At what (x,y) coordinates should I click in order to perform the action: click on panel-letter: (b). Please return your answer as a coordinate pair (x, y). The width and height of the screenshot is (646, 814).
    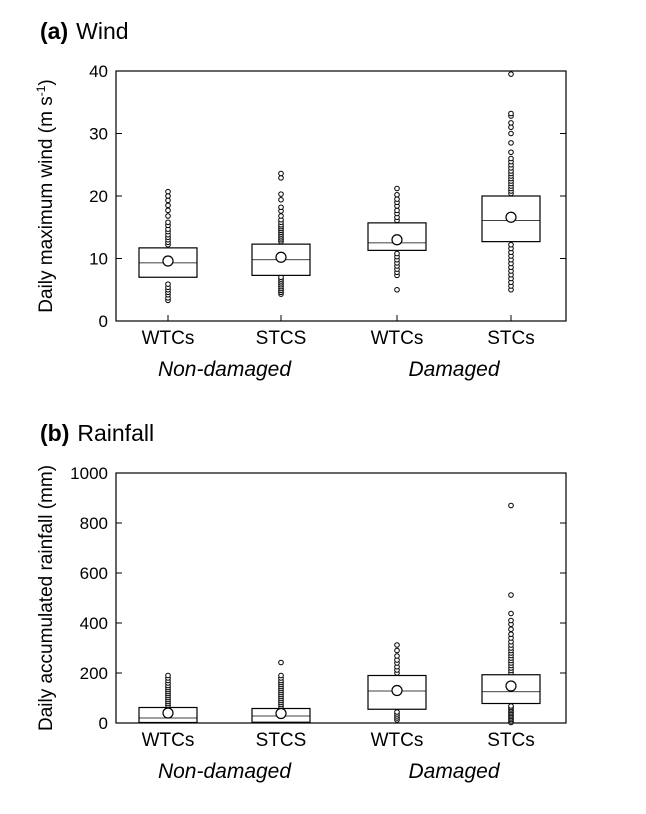
    Looking at the image, I should click on (54, 433).